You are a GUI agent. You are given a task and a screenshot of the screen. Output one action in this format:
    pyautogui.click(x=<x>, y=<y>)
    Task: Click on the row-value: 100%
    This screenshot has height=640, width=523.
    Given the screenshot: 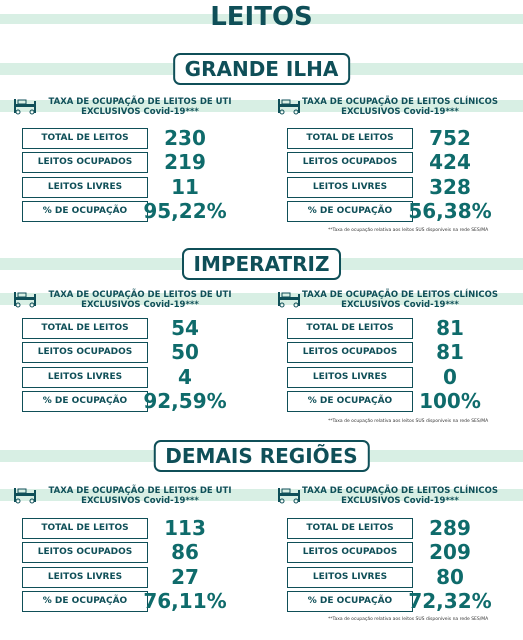 What is the action you would take?
    pyautogui.click(x=450, y=400)
    